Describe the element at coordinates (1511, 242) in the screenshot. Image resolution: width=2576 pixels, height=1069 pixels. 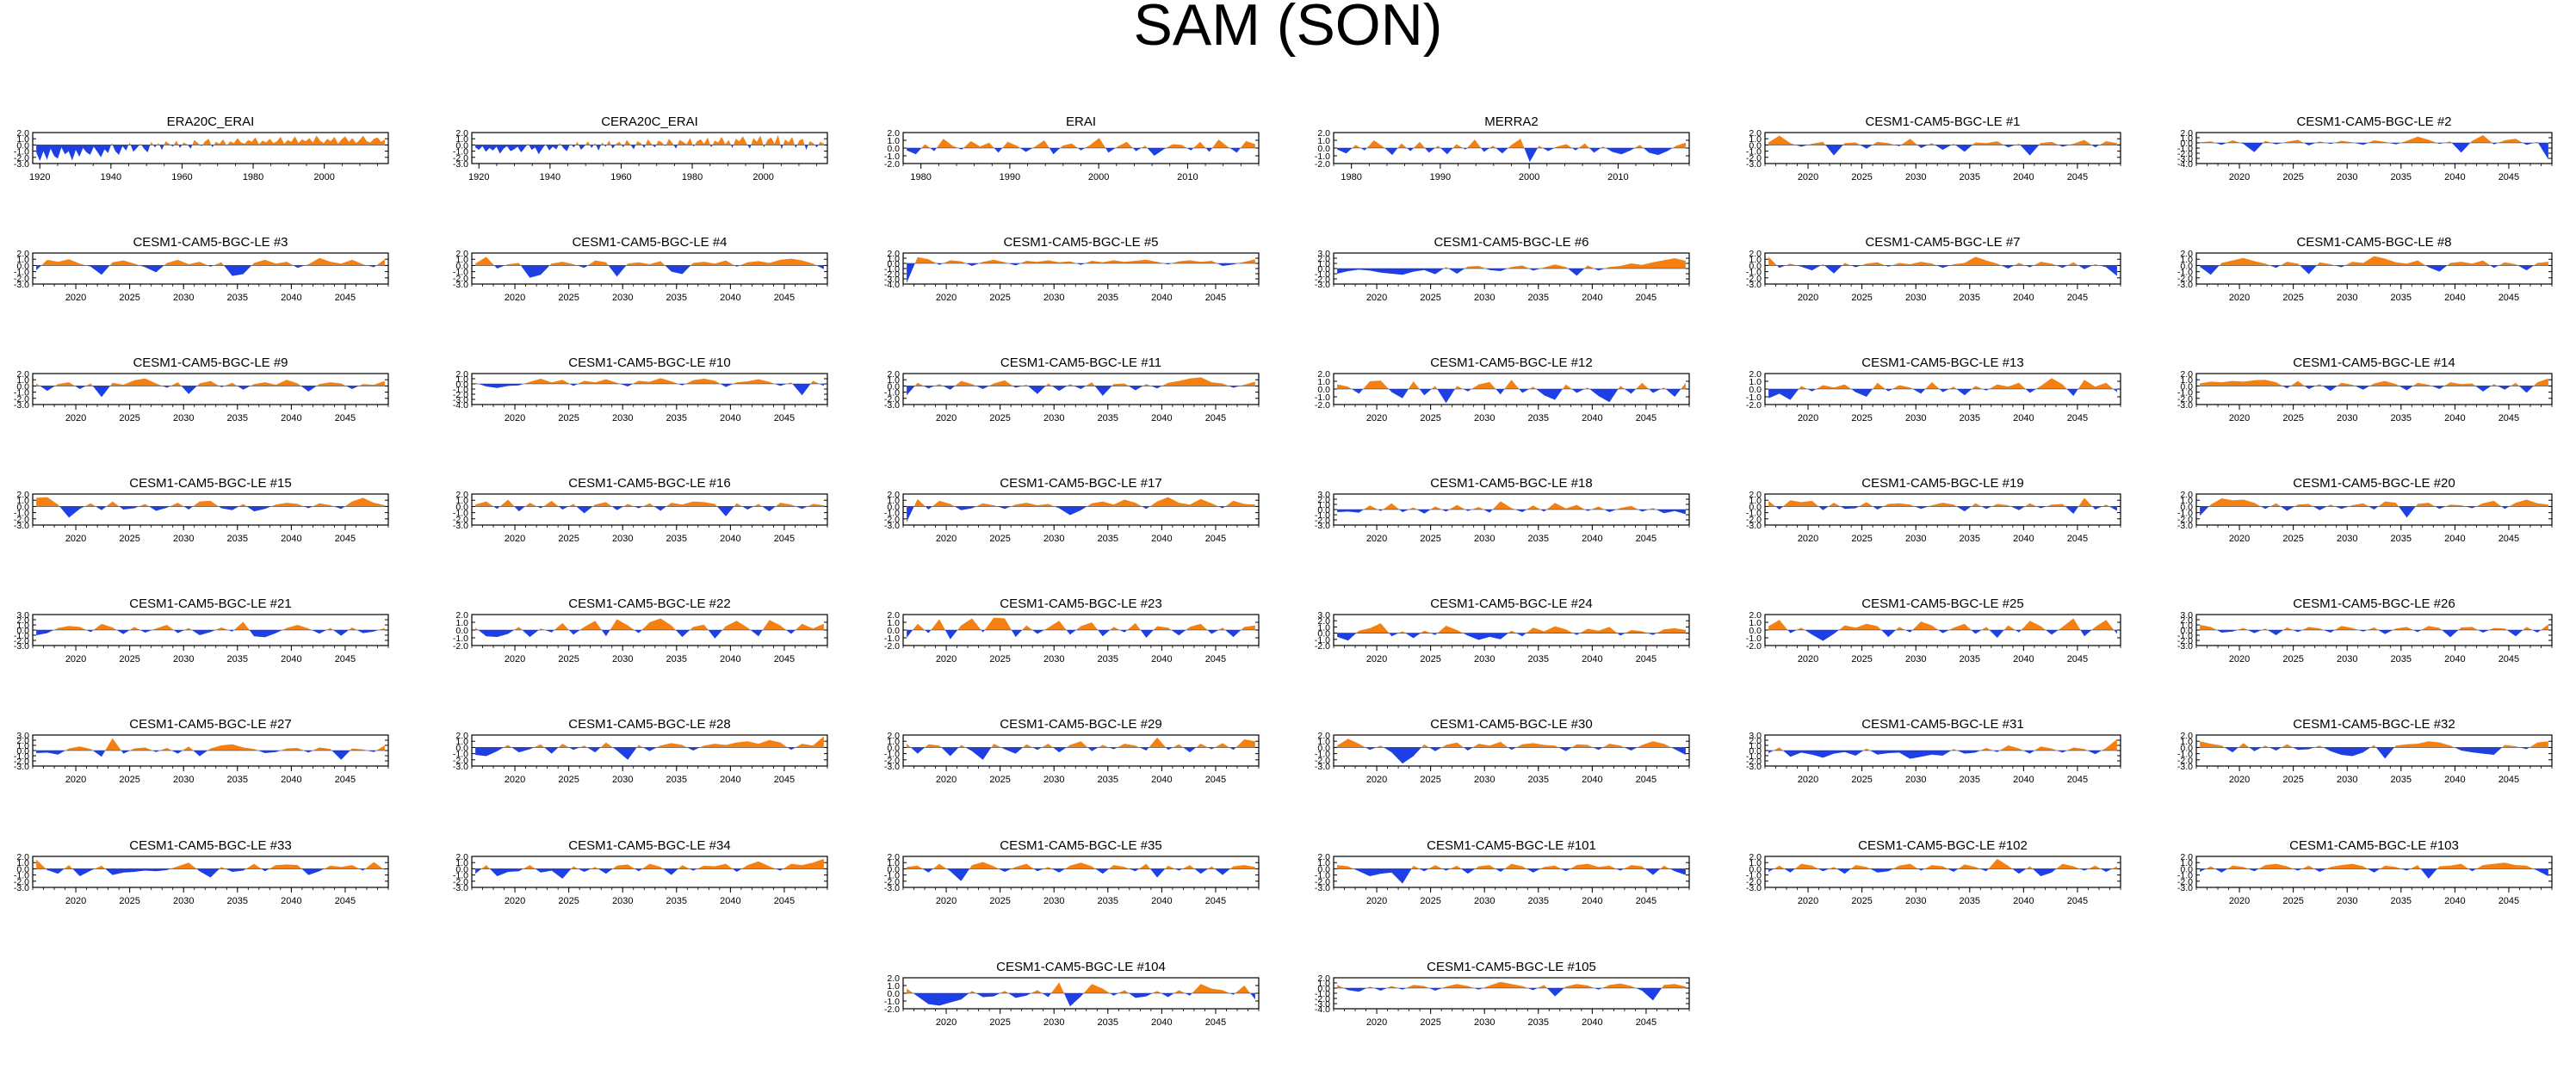
I see `panel-title: CESM1-CAM5-BGC-LE #6` at that location.